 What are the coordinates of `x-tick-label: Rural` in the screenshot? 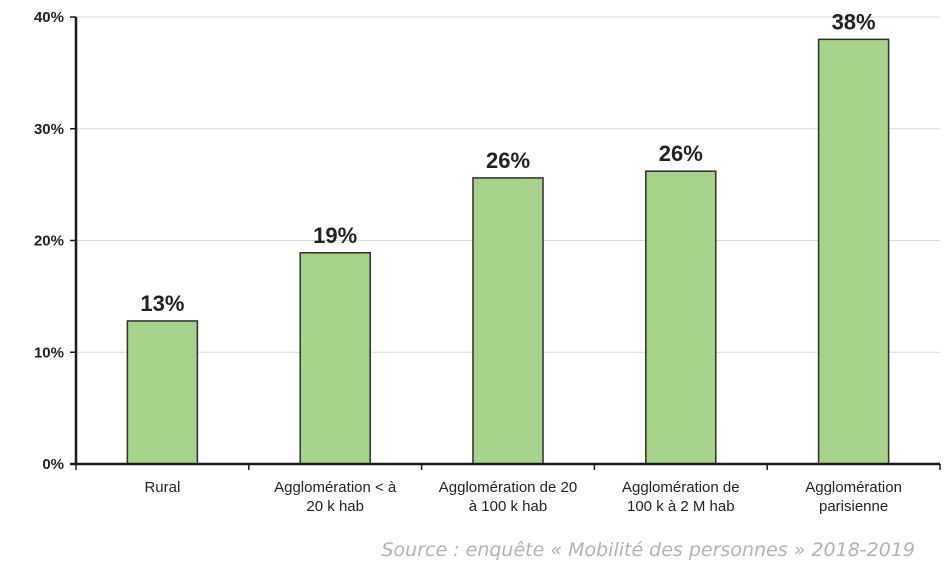 It's located at (162, 487).